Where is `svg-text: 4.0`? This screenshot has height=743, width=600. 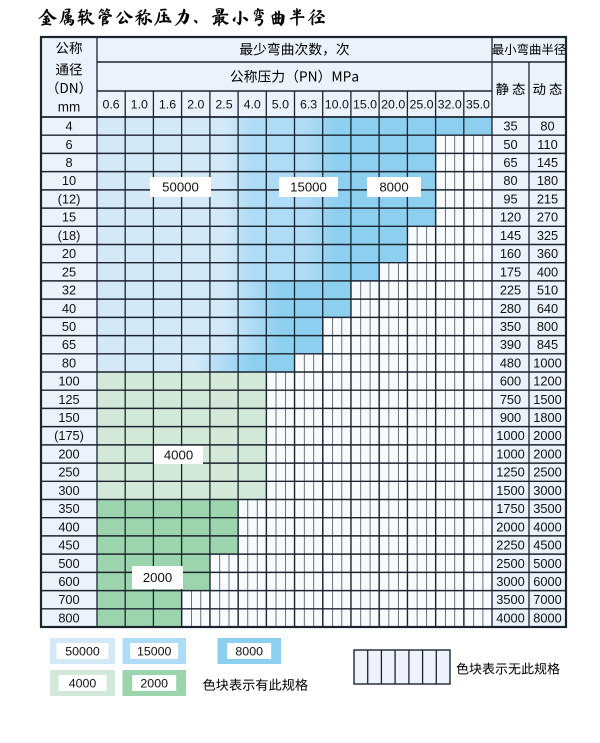 svg-text: 4.0 is located at coordinates (252, 105).